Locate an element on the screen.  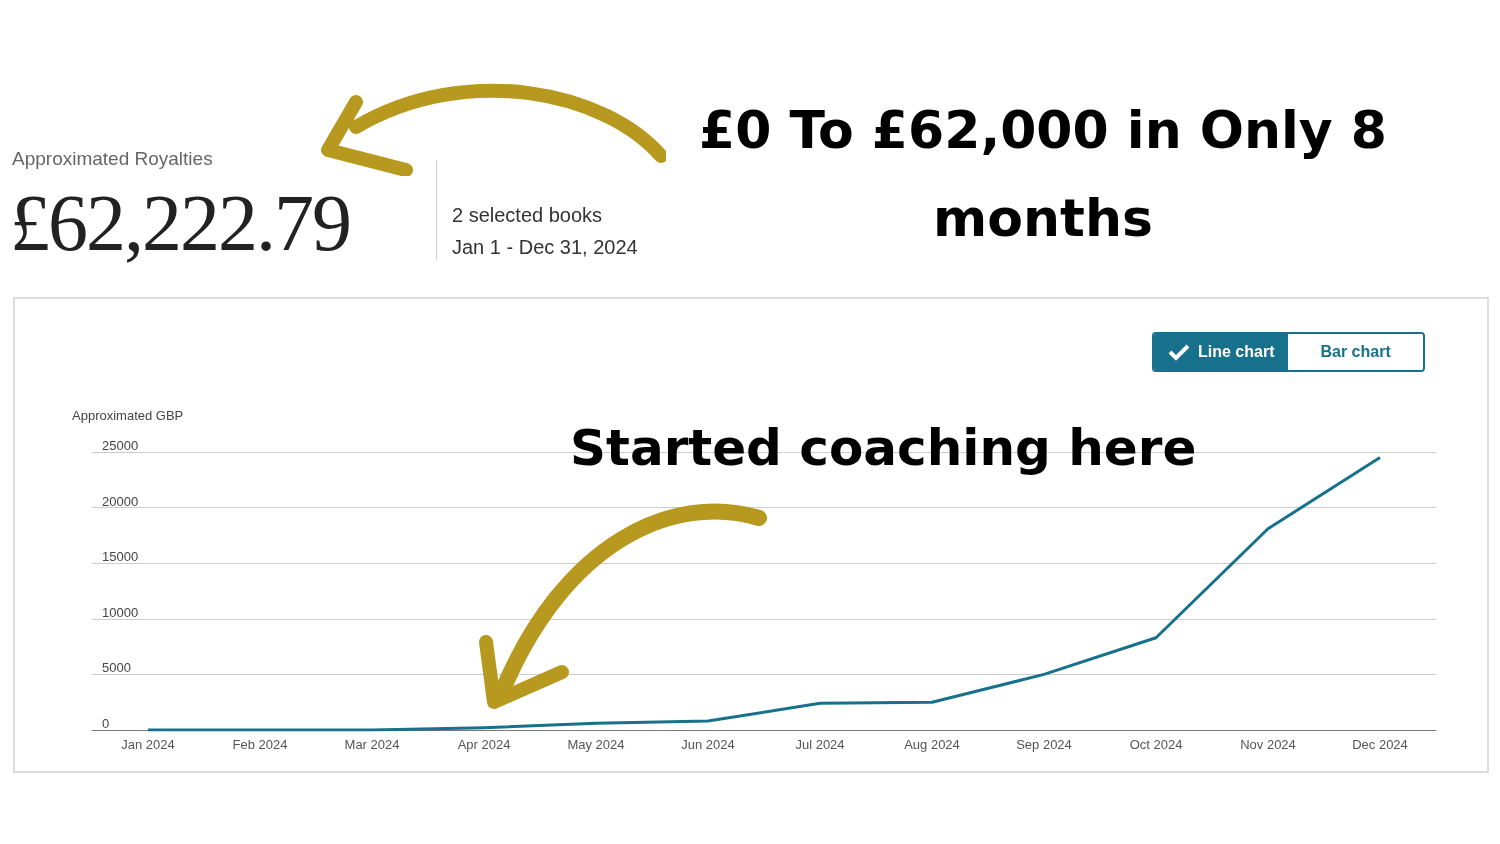
text: Line chart is located at coordinates (1236, 352).